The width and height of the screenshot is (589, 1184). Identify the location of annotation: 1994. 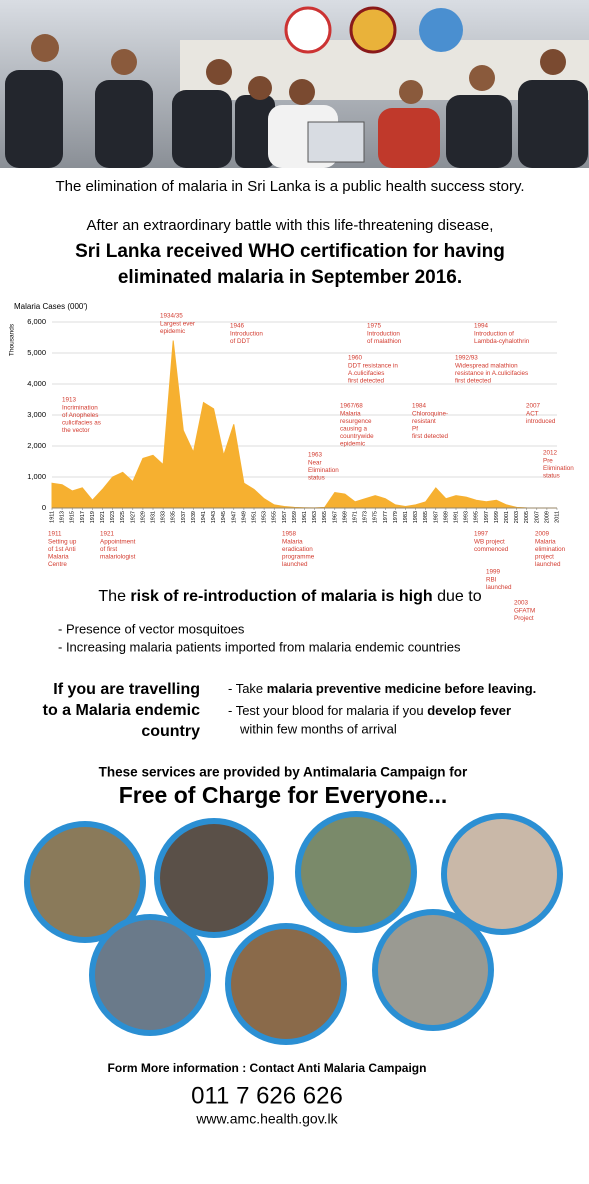
(481, 326).